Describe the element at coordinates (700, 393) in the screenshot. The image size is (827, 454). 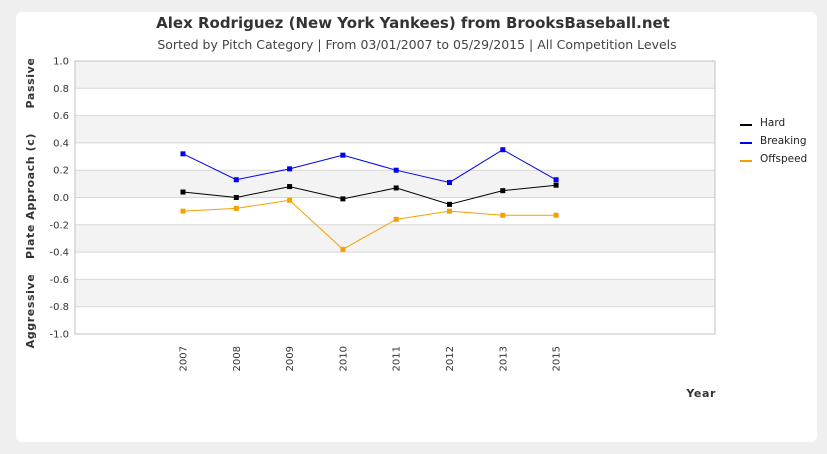
I see `x-axis-label: Year` at that location.